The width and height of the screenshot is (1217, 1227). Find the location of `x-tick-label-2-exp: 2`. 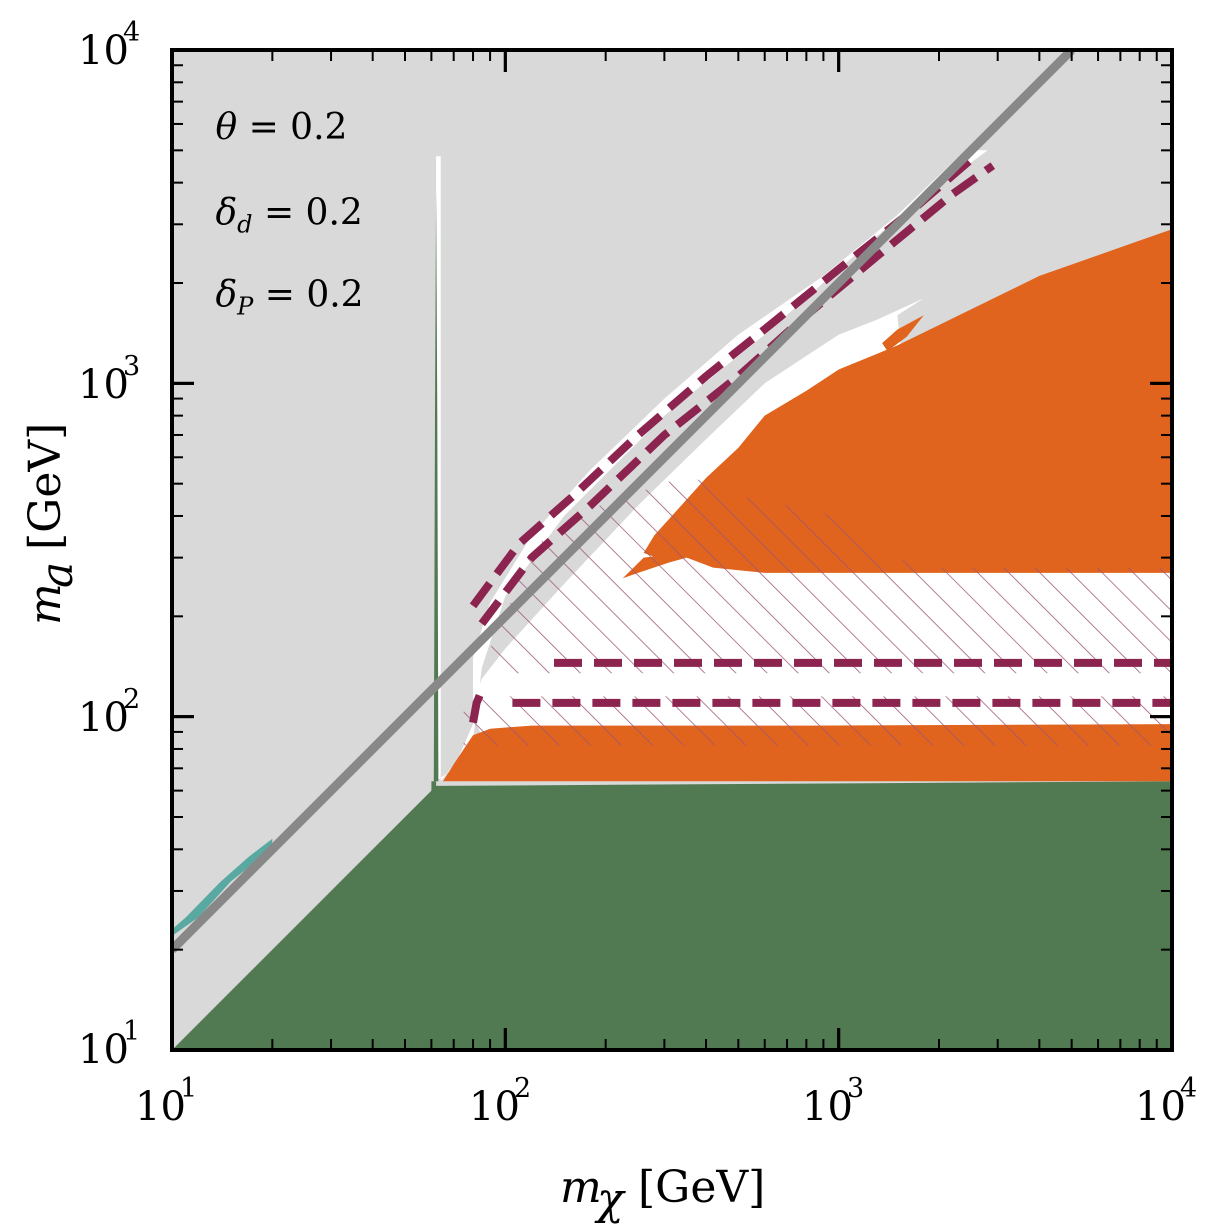

x-tick-label-2-exp: 2 is located at coordinates (522, 1088).